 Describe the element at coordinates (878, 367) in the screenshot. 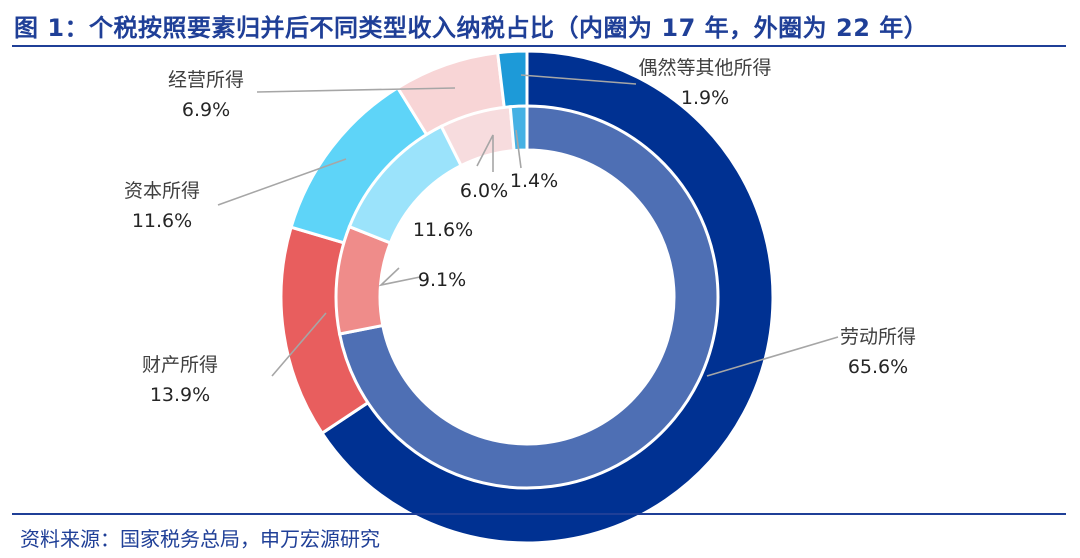

I see `outer-value-label-0: 65.6%` at that location.